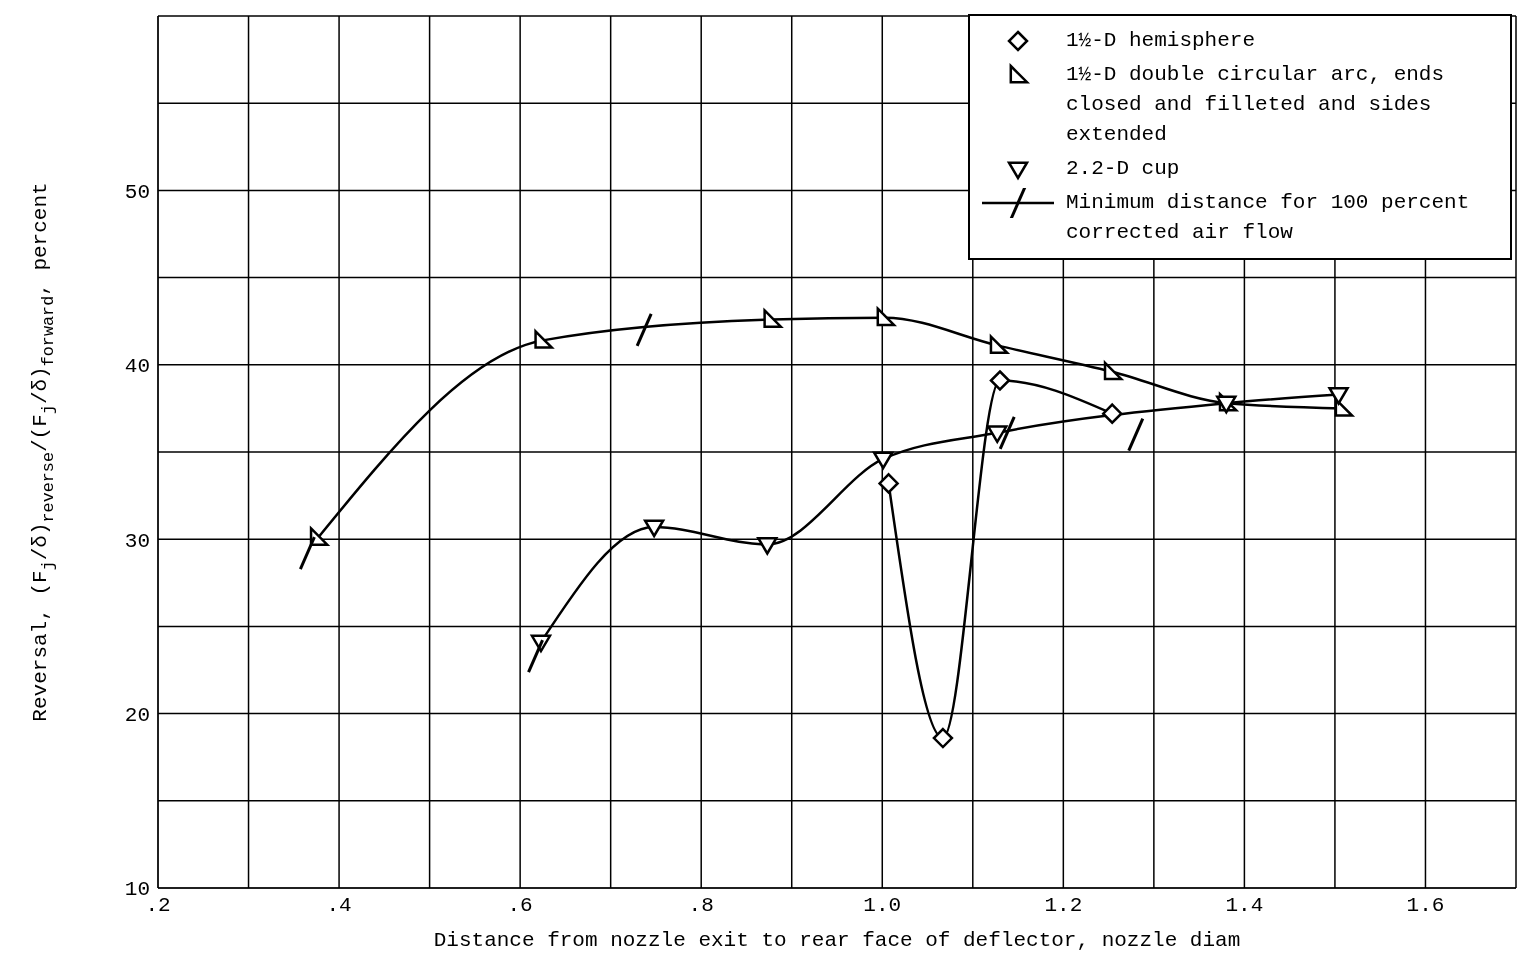 Image resolution: width=1529 pixels, height=966 pixels. I want to click on x-tick-label: 1.4, so click(1244, 905).